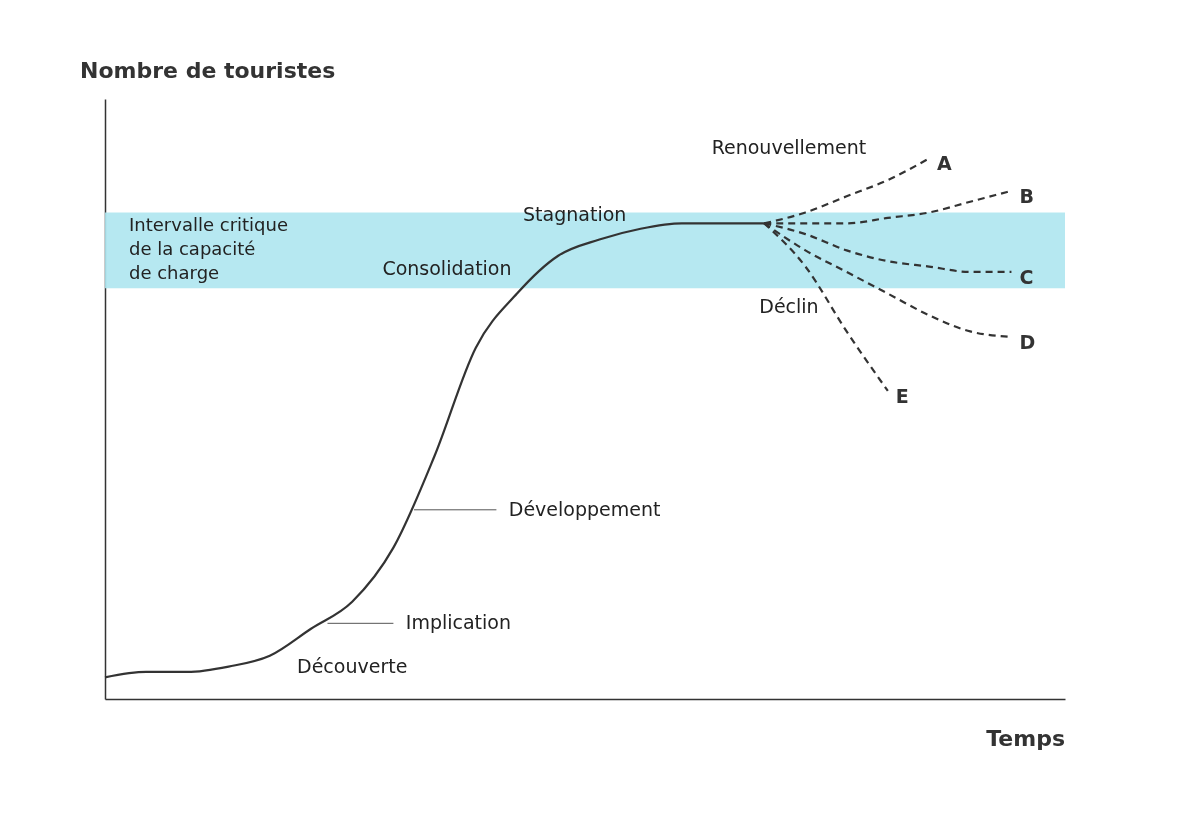 Image resolution: width=1203 pixels, height=813 pixels. Describe the element at coordinates (789, 306) in the screenshot. I see `annotation: Déclin` at that location.